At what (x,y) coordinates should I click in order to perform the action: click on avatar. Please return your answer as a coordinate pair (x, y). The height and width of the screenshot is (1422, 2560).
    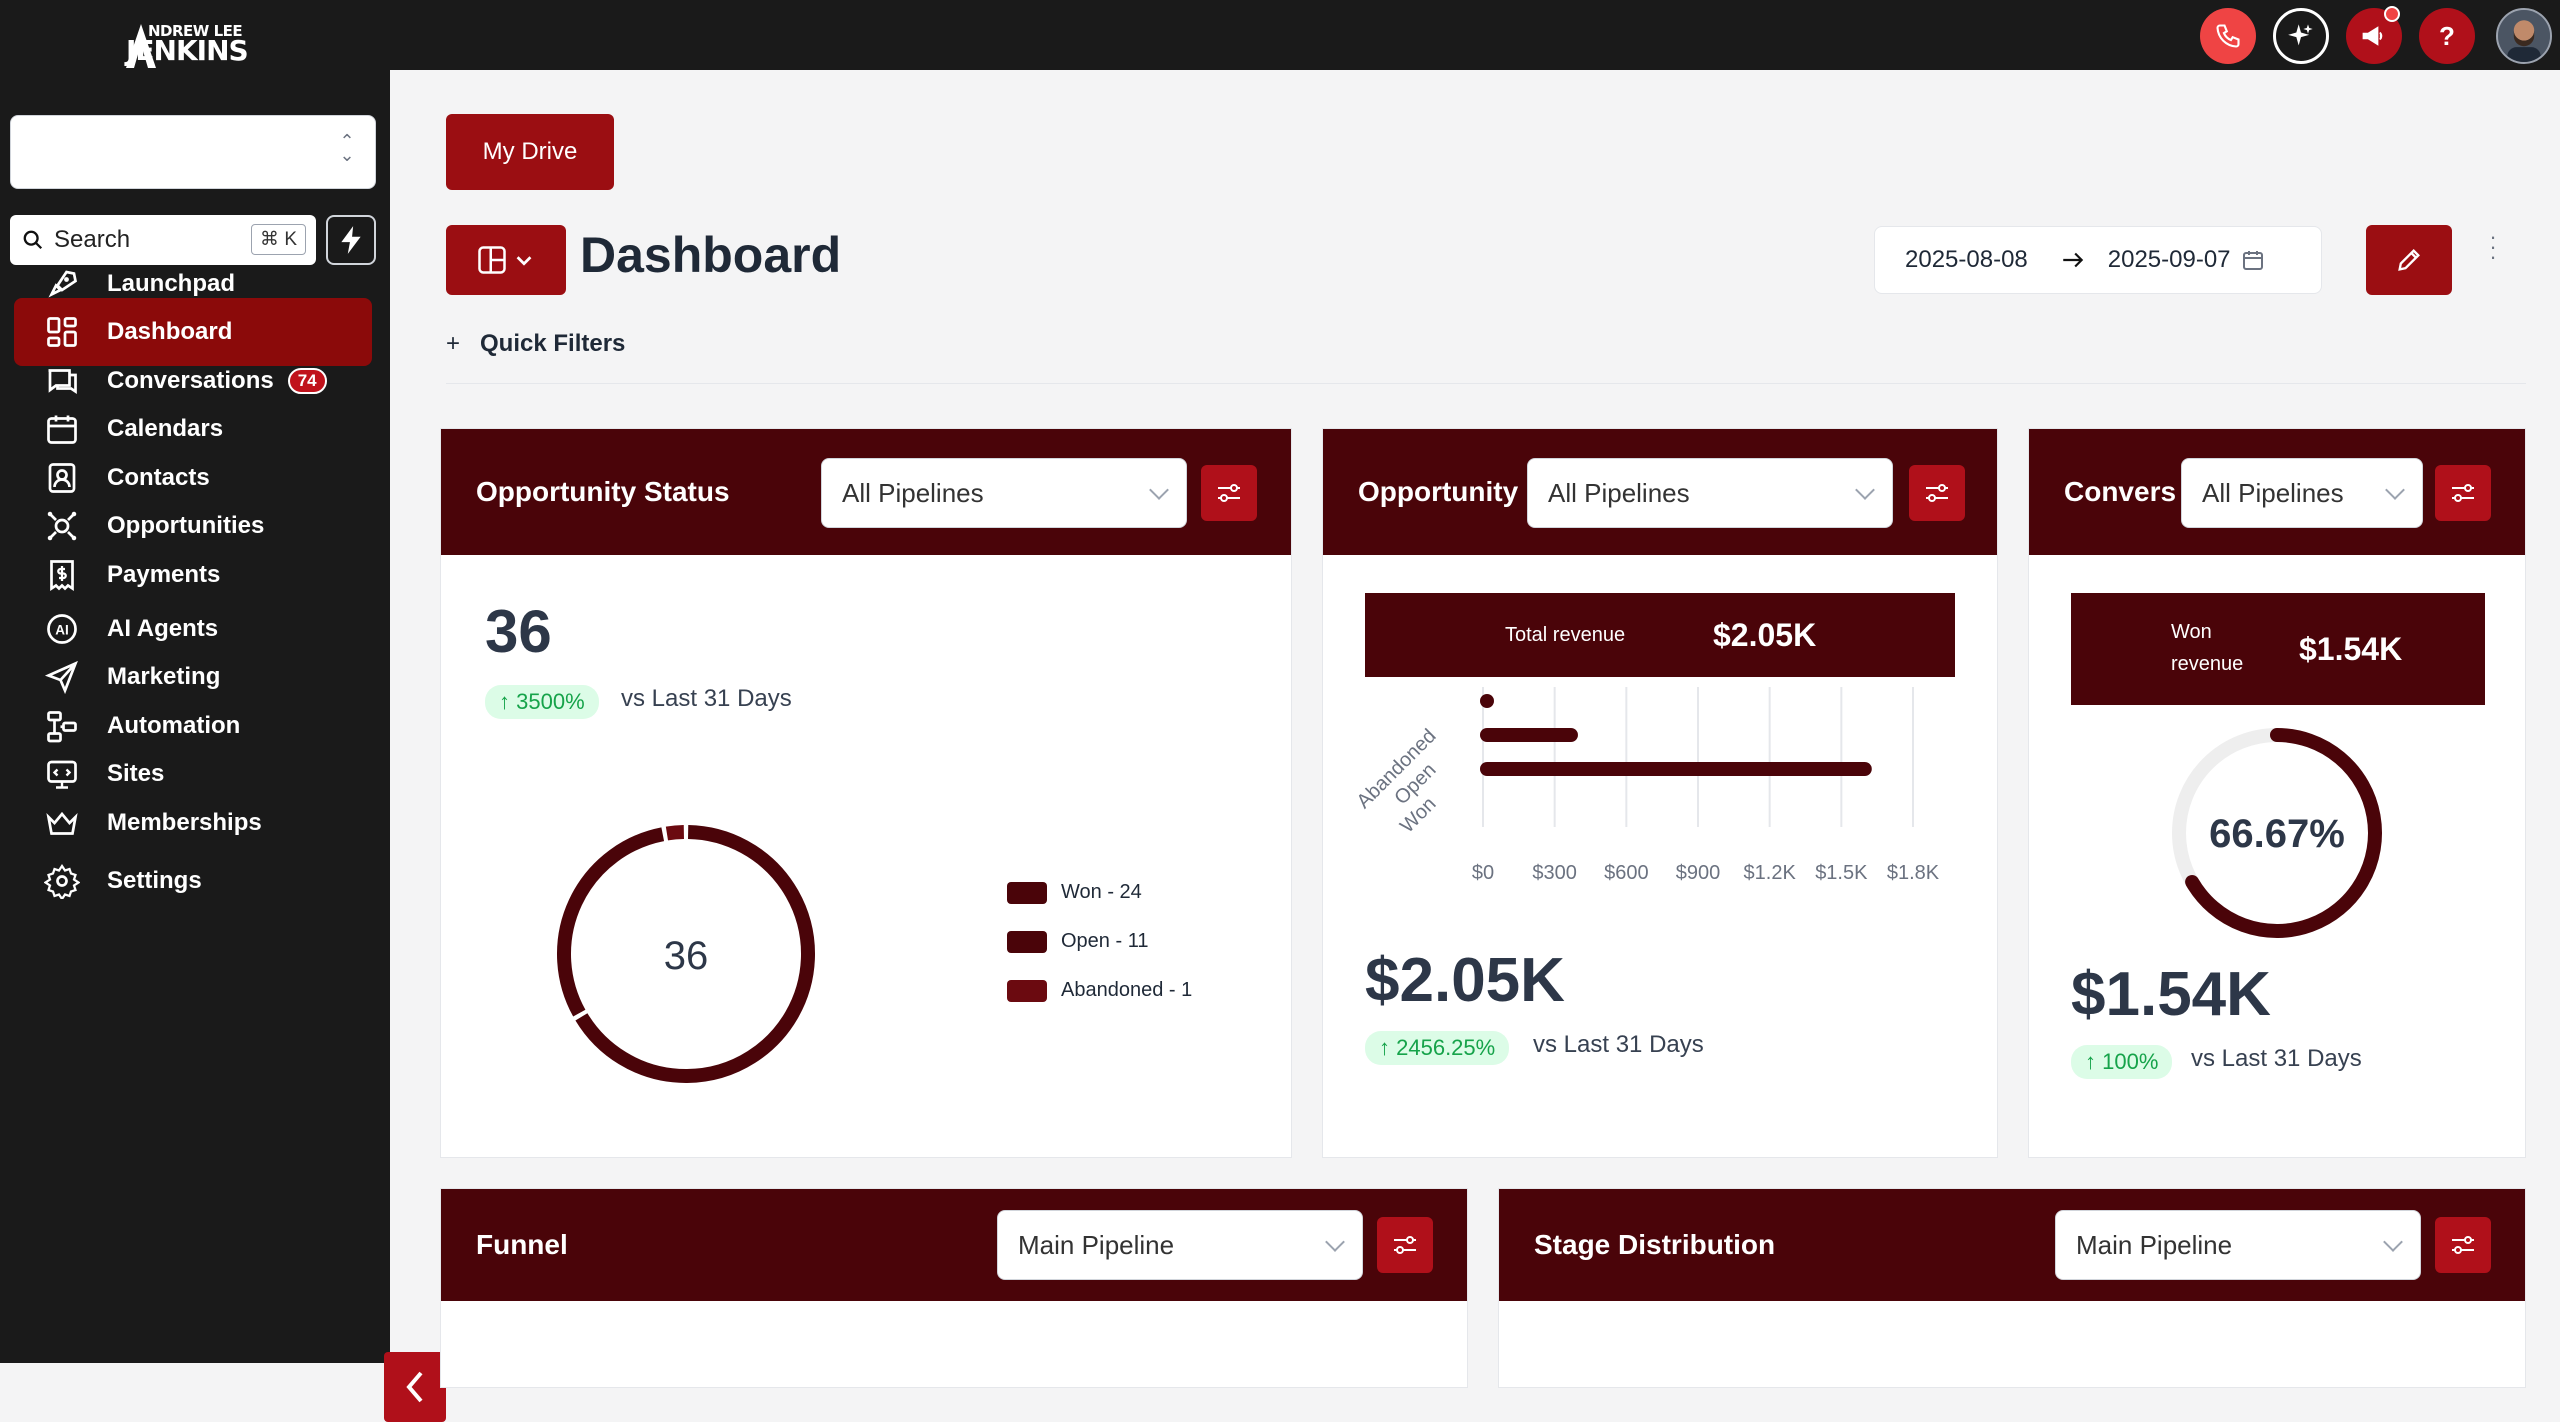
    Looking at the image, I should click on (2524, 36).